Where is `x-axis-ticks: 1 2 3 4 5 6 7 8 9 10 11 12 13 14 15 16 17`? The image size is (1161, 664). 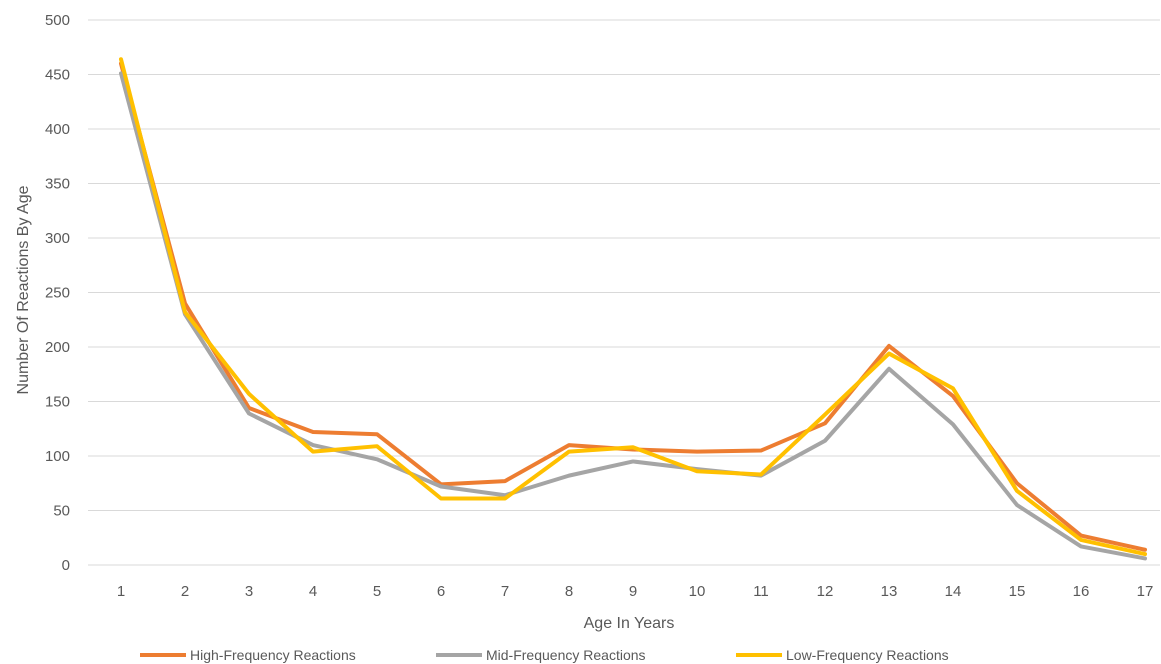 x-axis-ticks: 1 2 3 4 5 6 7 8 9 10 11 12 13 14 15 16 17 is located at coordinates (635, 591).